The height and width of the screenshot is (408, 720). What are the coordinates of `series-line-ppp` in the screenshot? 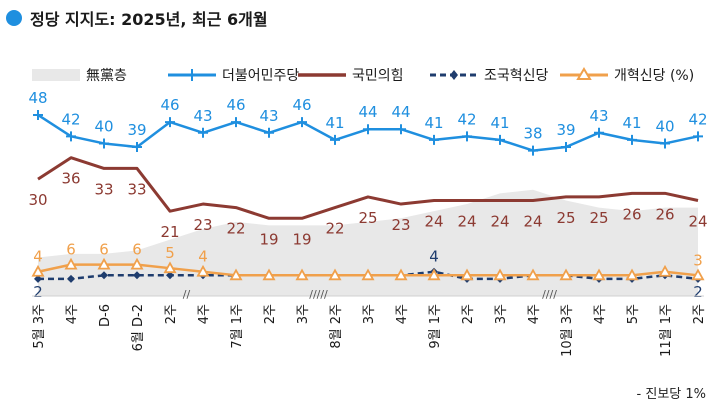 It's located at (368, 188).